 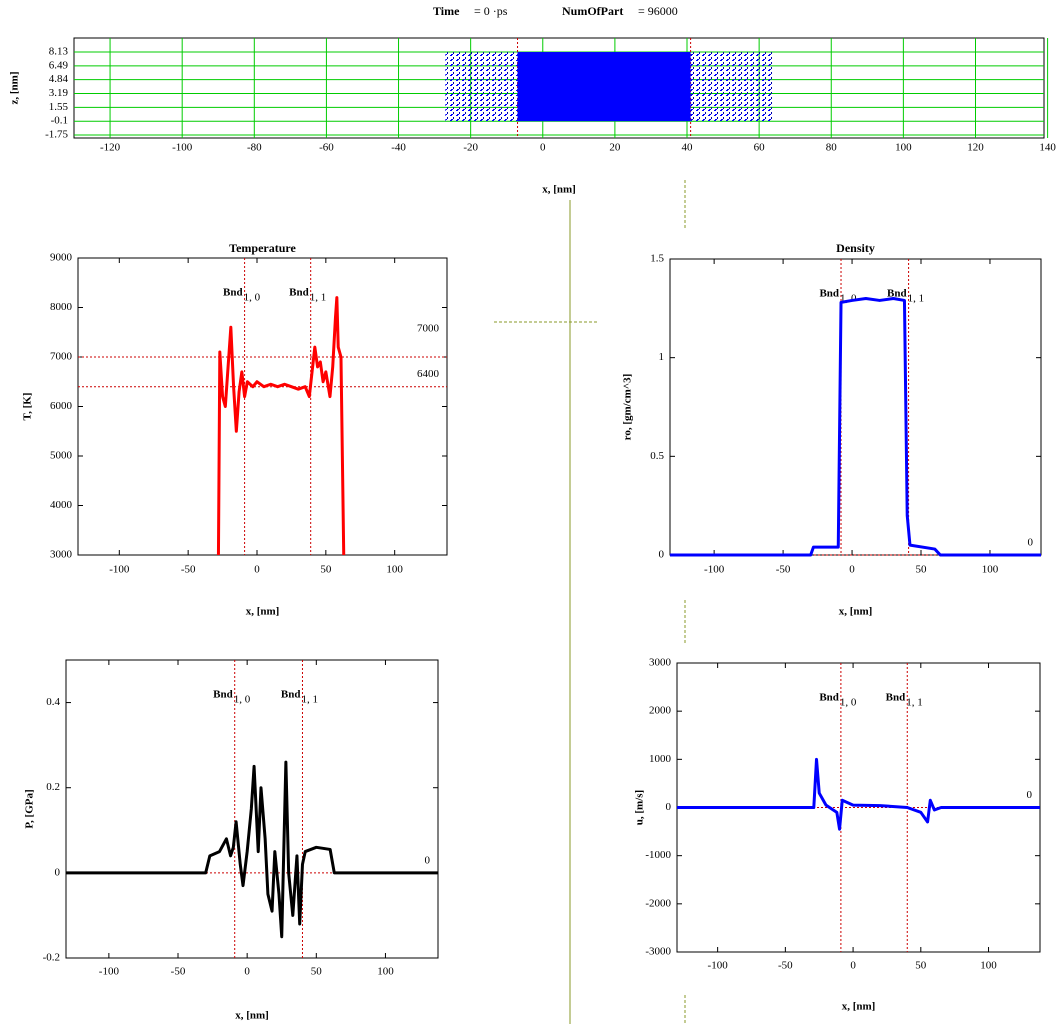 What do you see at coordinates (592, 11) in the screenshot?
I see `part-label: NumOfPart` at bounding box center [592, 11].